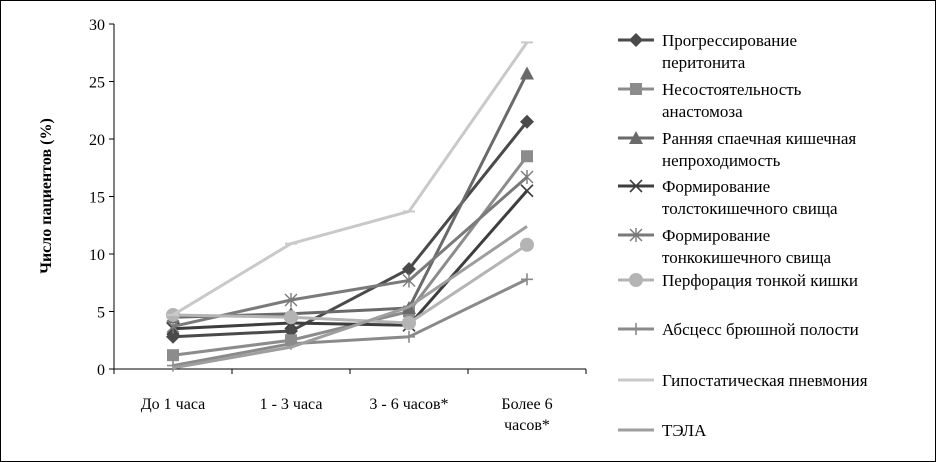 The width and height of the screenshot is (936, 462). I want to click on legend-label-line: непроходимость, so click(721, 160).